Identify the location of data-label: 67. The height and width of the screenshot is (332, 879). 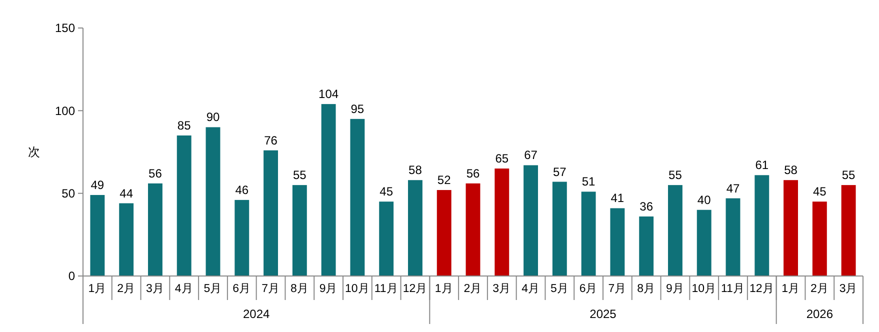
(531, 155).